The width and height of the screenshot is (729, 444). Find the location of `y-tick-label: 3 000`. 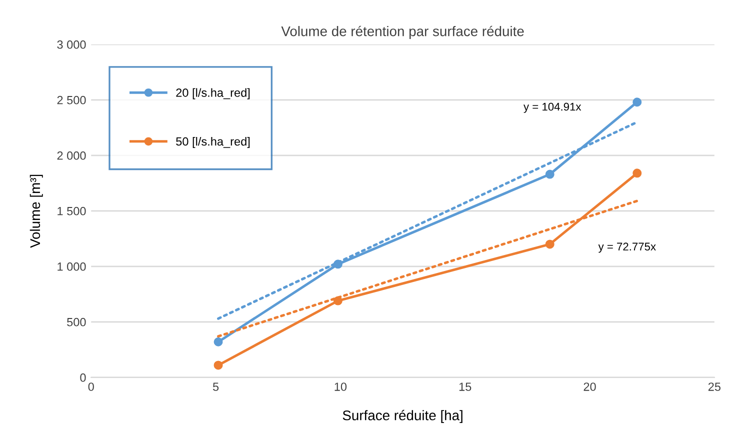

y-tick-label: 3 000 is located at coordinates (71, 44).